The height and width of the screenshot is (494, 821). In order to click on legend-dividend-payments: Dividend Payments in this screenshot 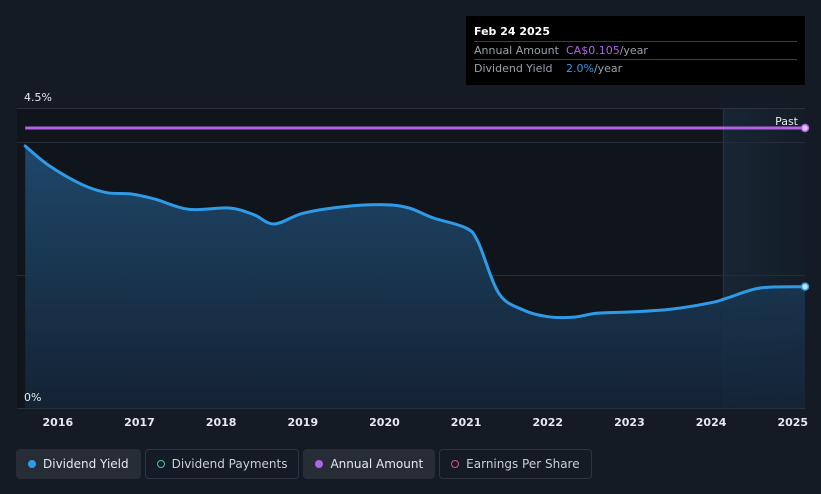, I will do `click(222, 464)`.